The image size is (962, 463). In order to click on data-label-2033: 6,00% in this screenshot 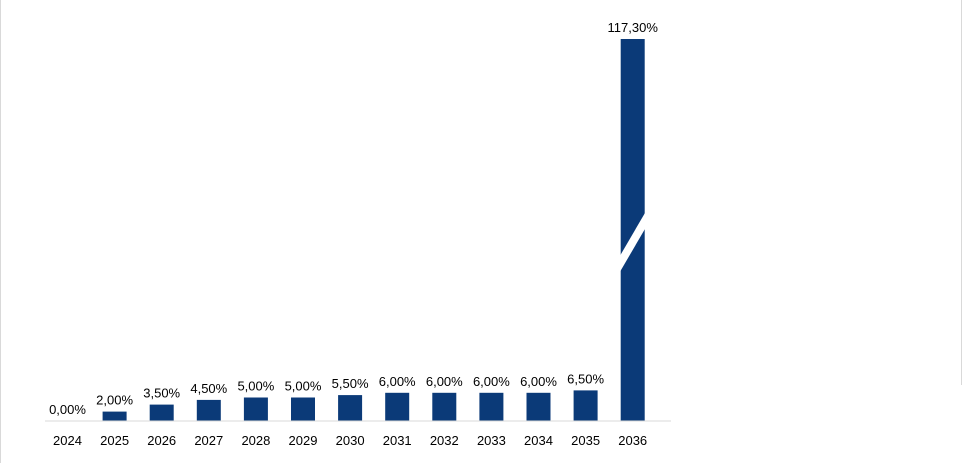, I will do `click(491, 381)`.